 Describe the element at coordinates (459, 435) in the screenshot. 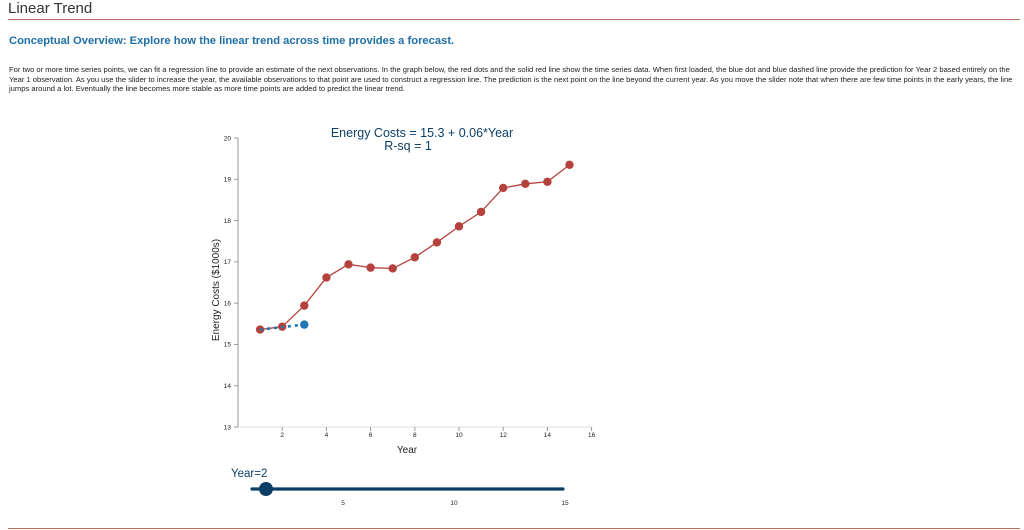

I see `x-tick-label: 10` at that location.